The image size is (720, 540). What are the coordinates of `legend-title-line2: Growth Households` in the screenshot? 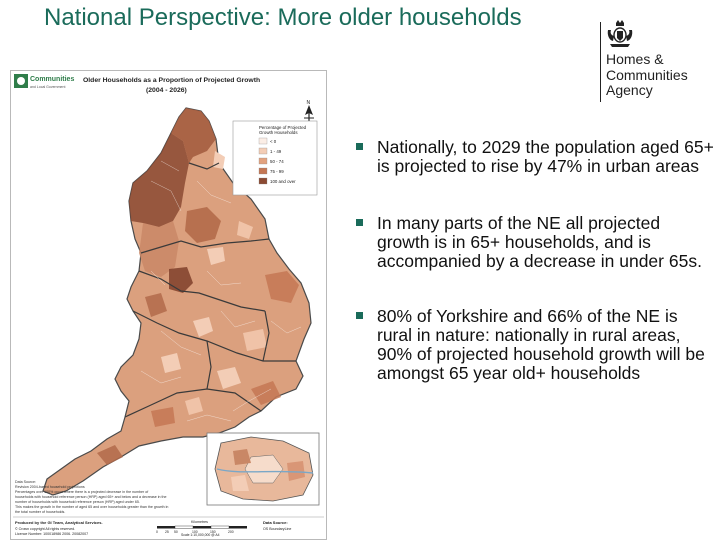 It's located at (278, 132).